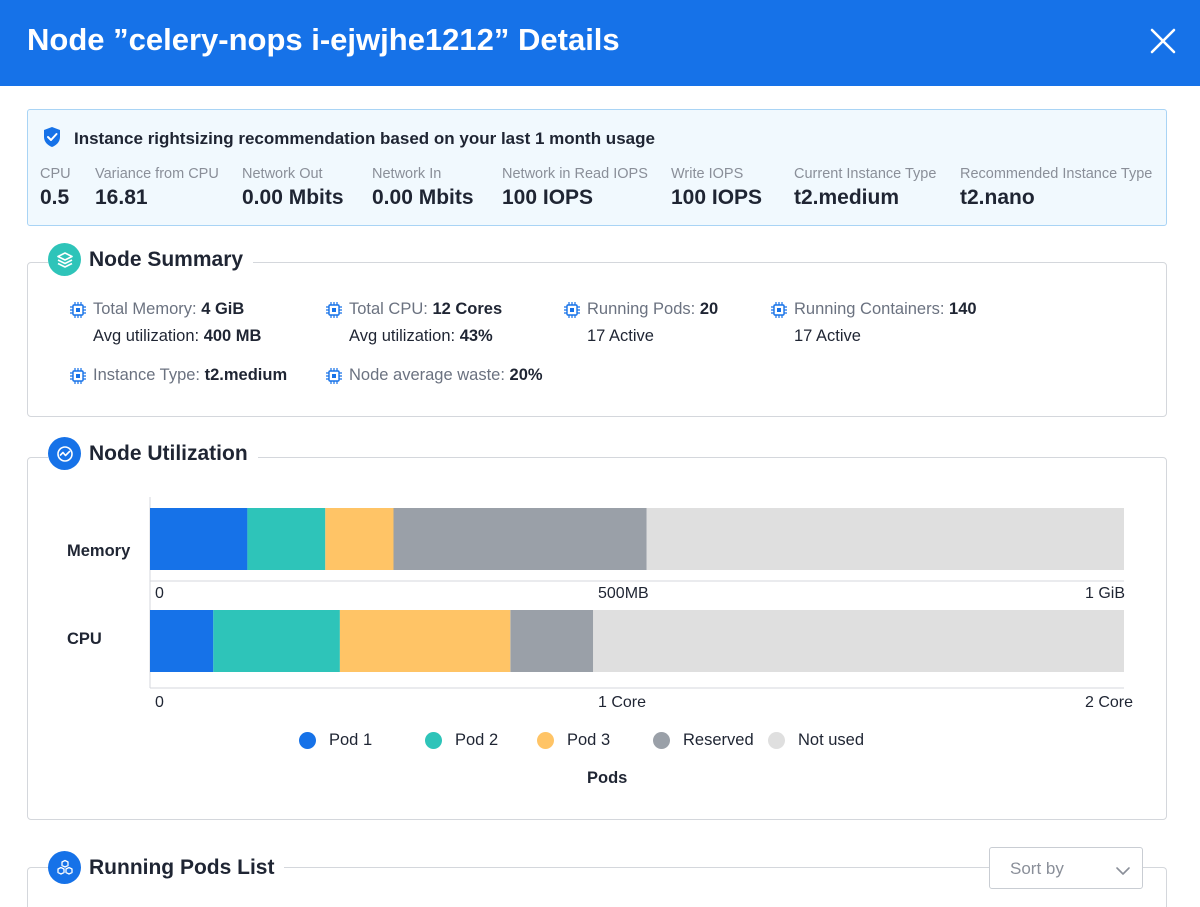  Describe the element at coordinates (391, 309) in the screenshot. I see `stat-label: Total CPU:` at that location.